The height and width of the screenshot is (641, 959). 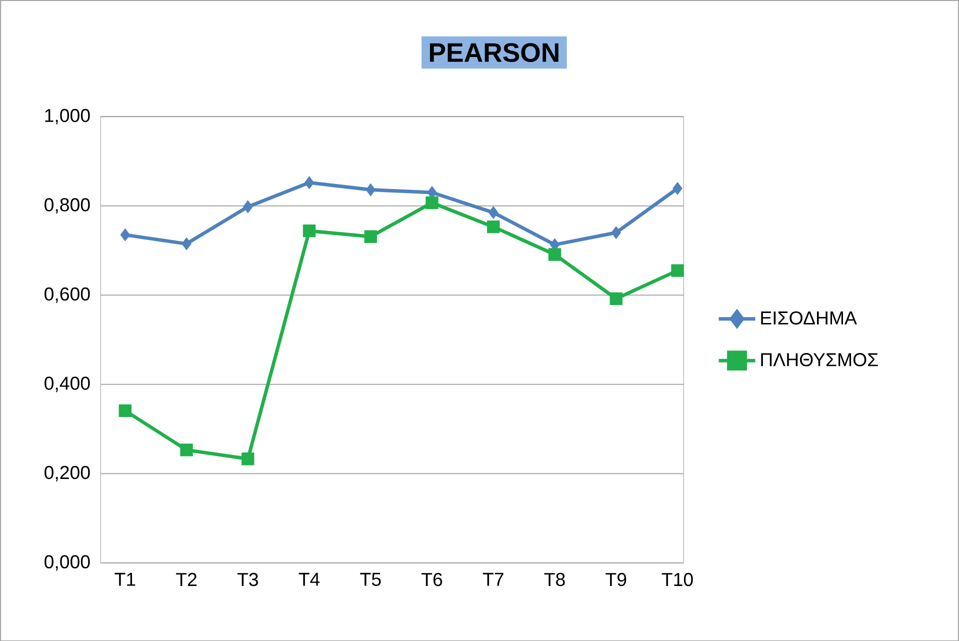 What do you see at coordinates (432, 579) in the screenshot?
I see `x-tick-label: T6` at bounding box center [432, 579].